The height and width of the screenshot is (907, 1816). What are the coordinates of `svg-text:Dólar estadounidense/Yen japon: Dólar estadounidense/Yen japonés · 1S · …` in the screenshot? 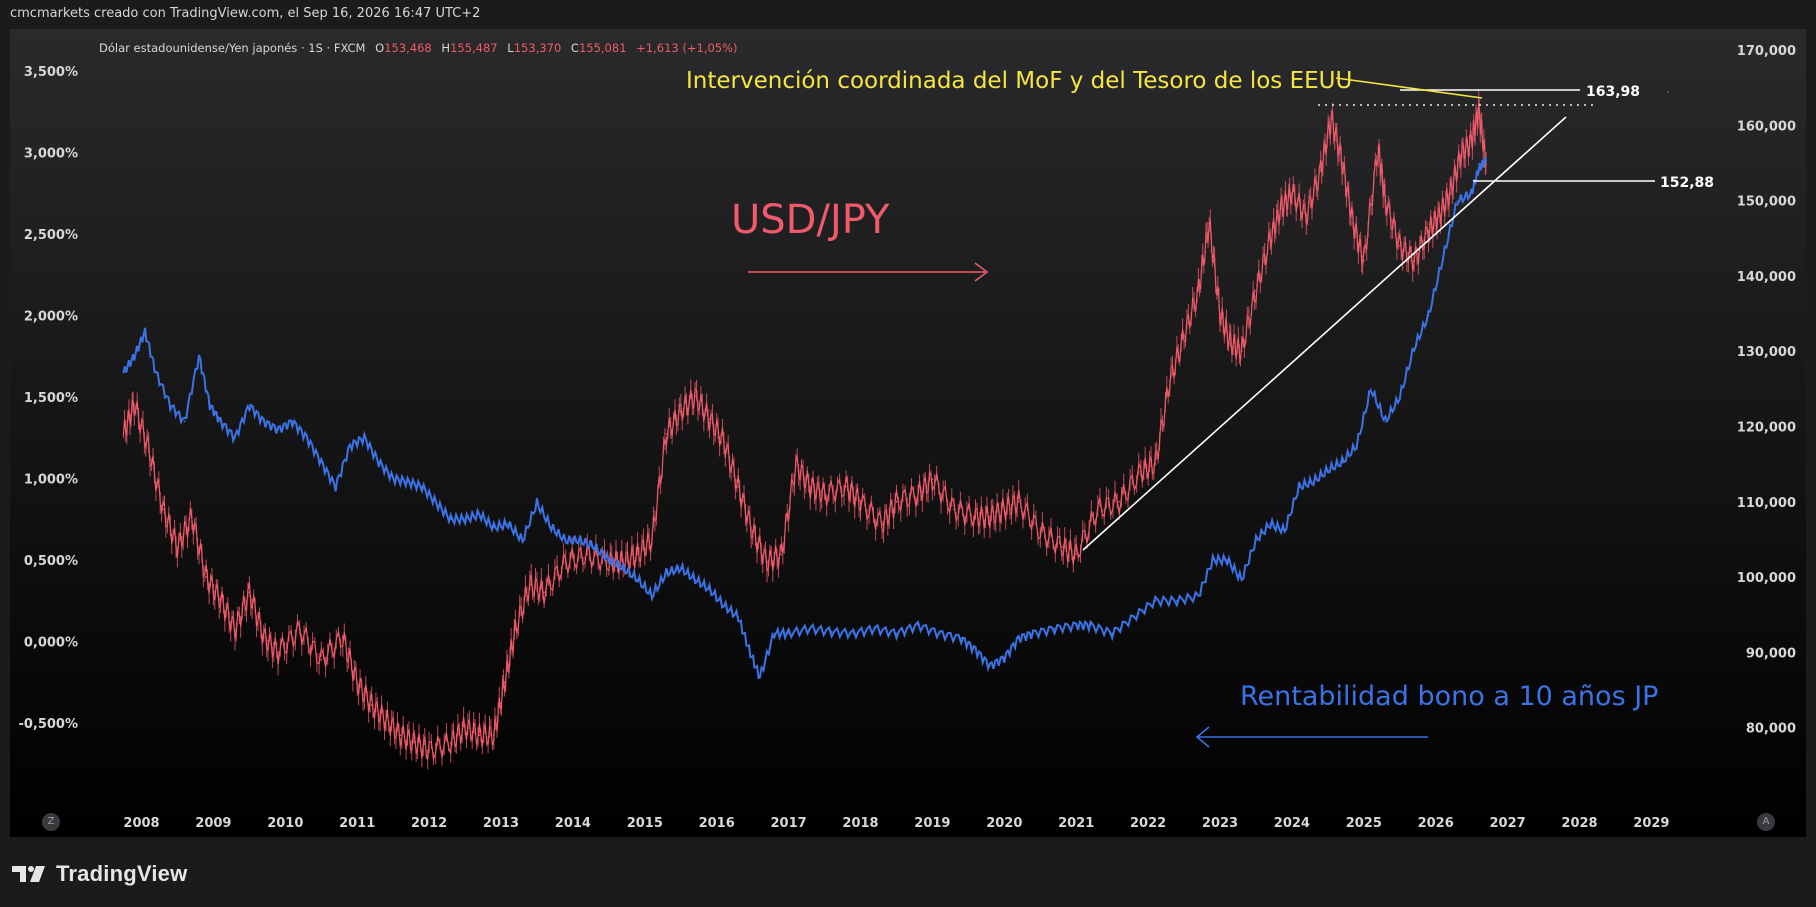 It's located at (418, 48).